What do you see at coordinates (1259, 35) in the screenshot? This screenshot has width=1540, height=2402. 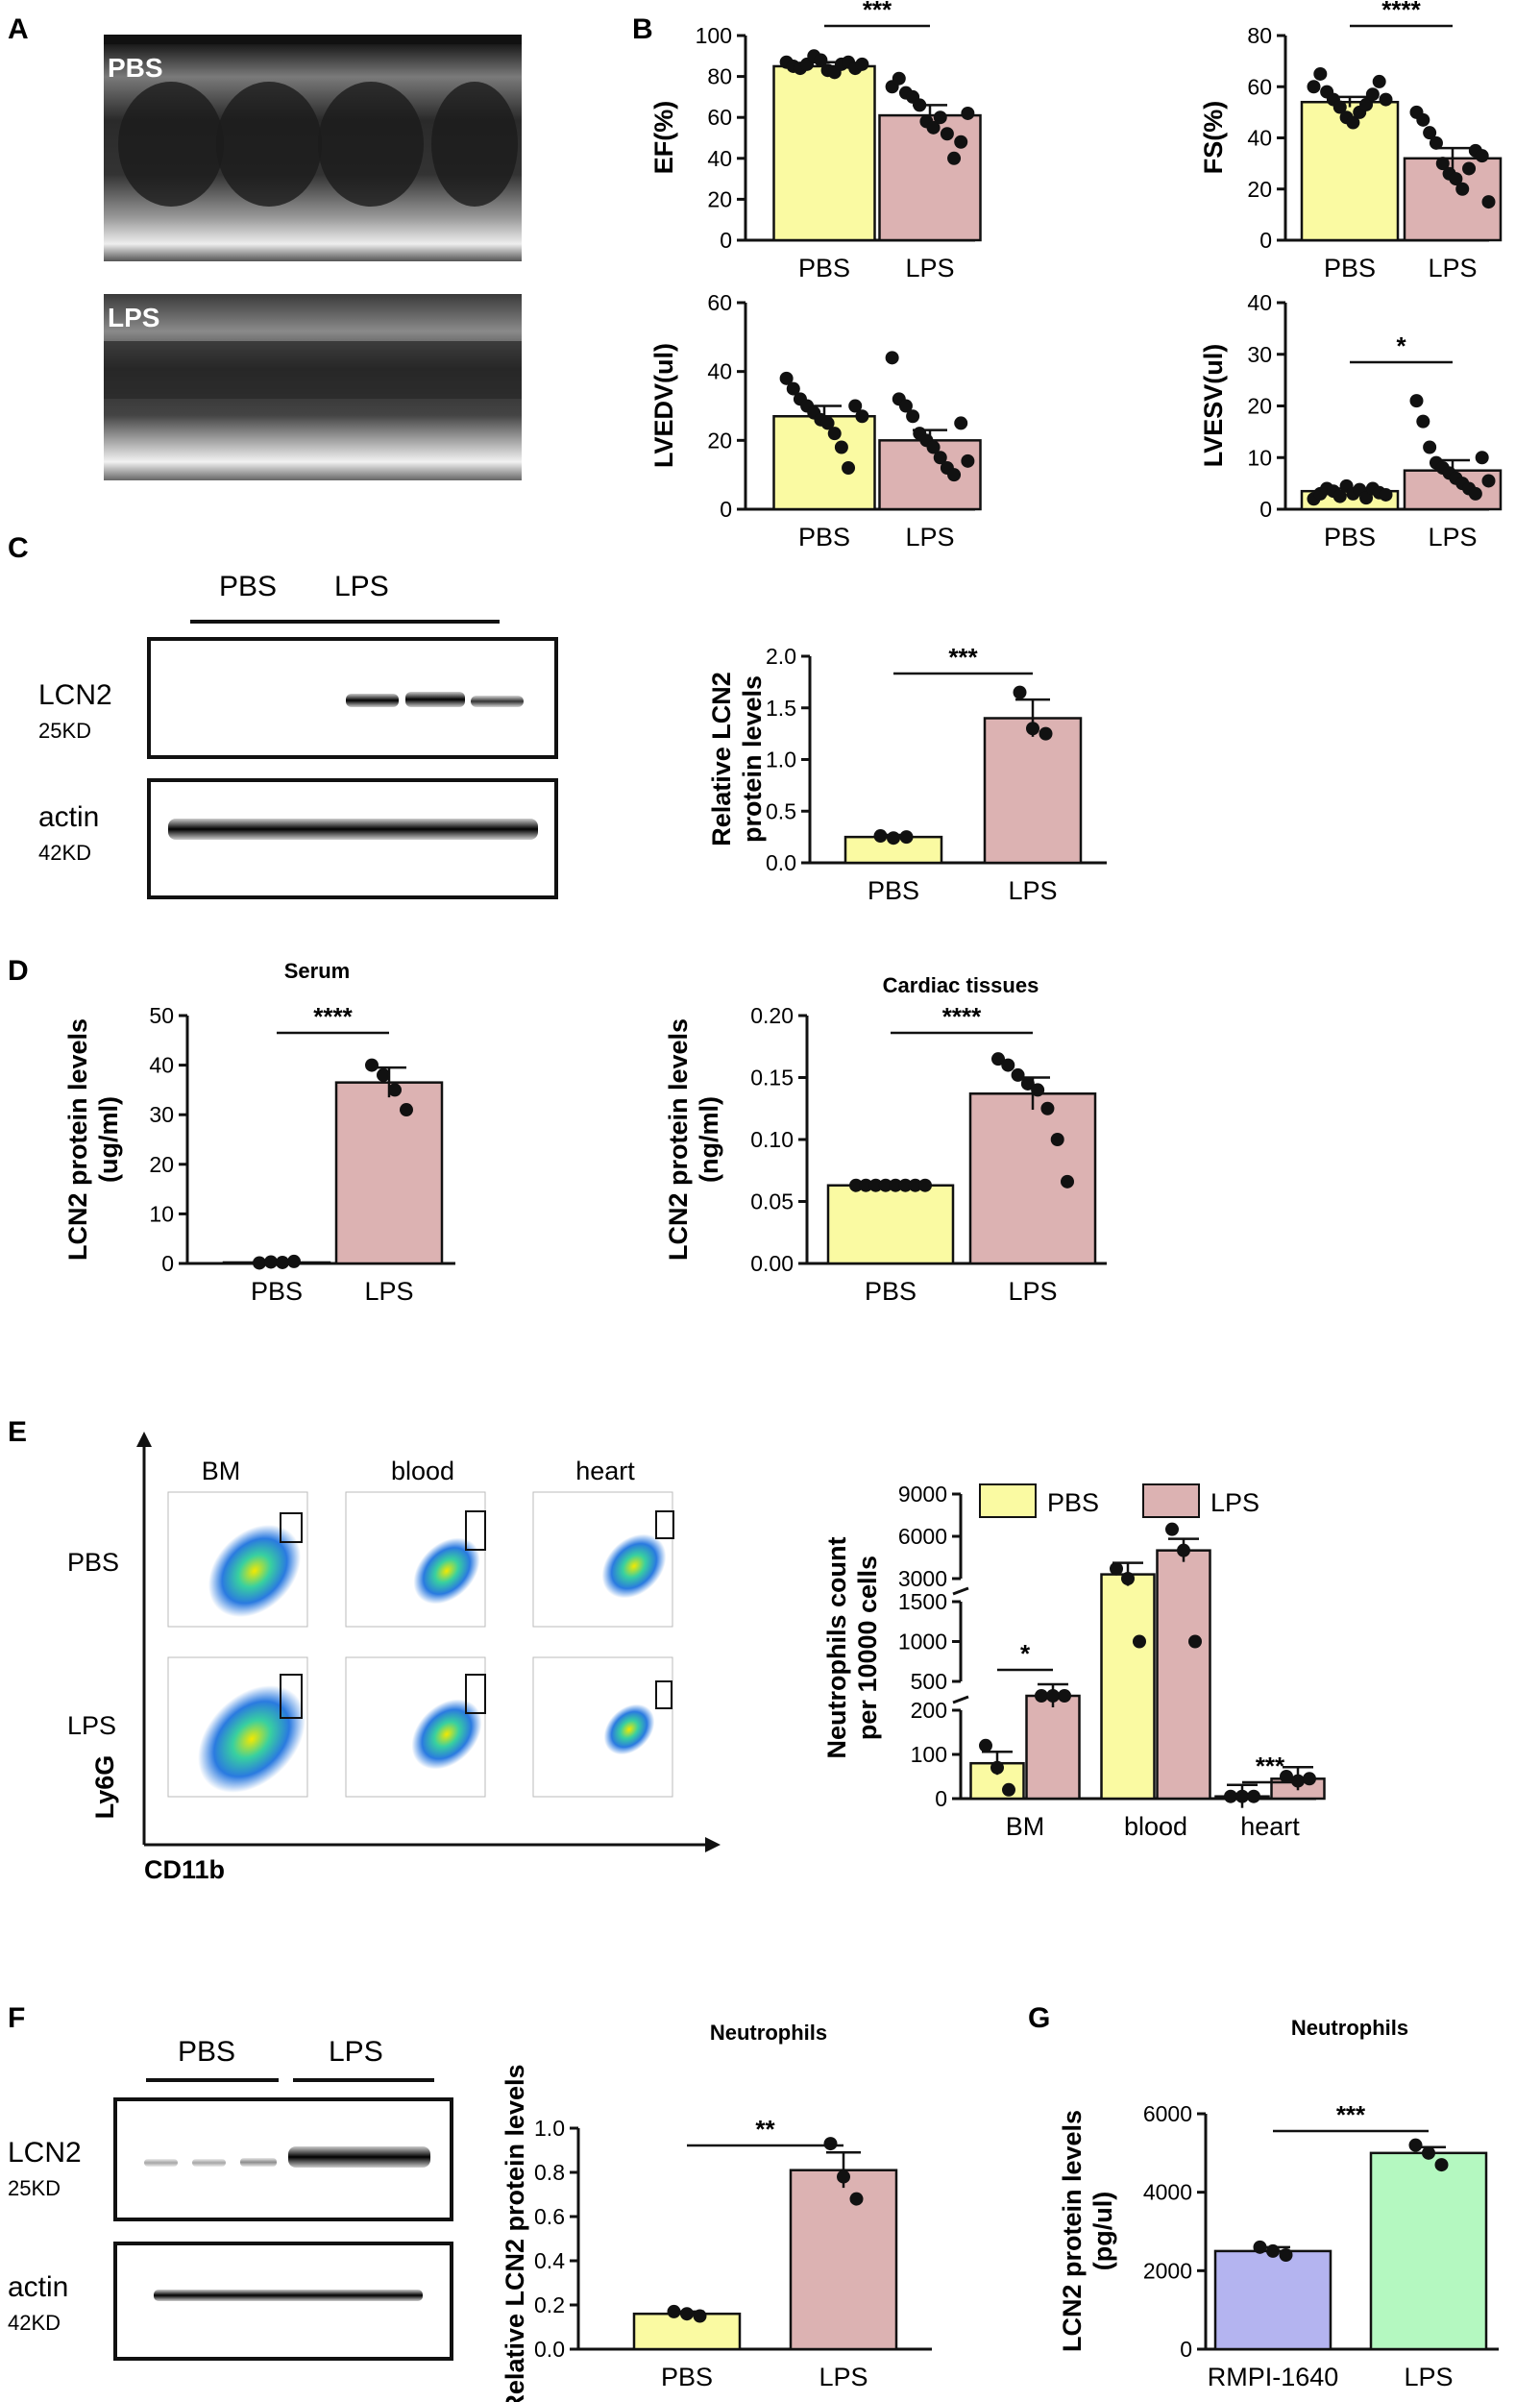 I see `y-tick-label-b_fs-4: 80` at bounding box center [1259, 35].